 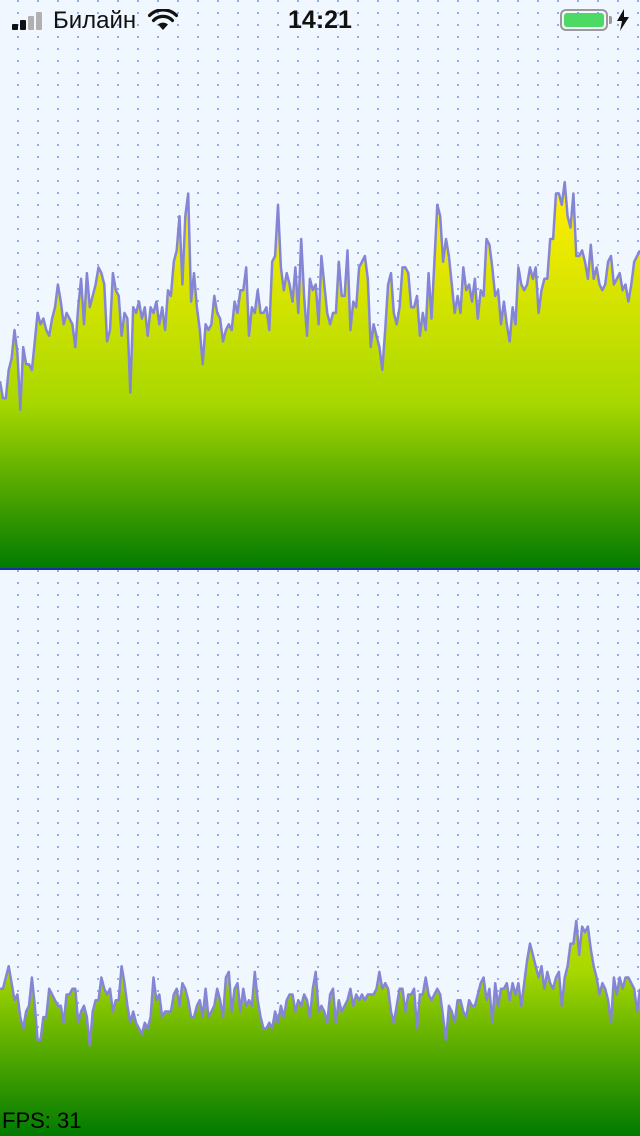 I want to click on battery-tip, so click(x=610, y=20).